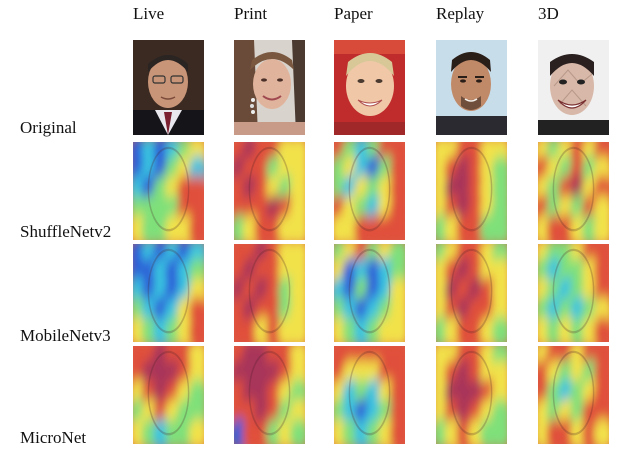 The height and width of the screenshot is (470, 642). Describe the element at coordinates (369, 395) in the screenshot. I see `micronet-paper-heatmap` at that location.